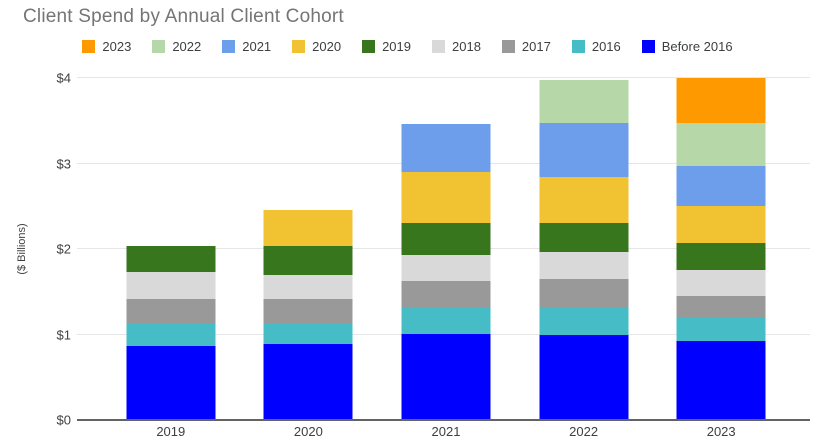 Image resolution: width=831 pixels, height=448 pixels. I want to click on legend-item-before-2016: Before 2016, so click(687, 46).